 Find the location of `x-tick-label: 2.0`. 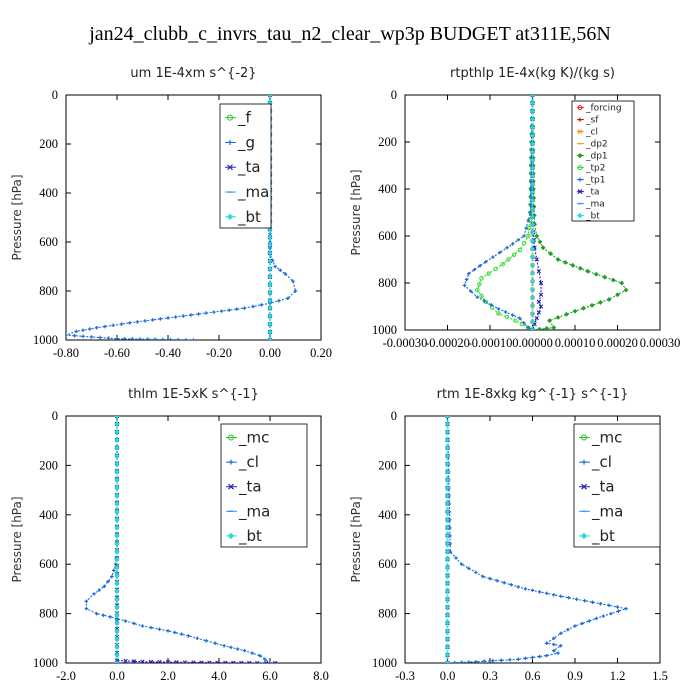

x-tick-label: 2.0 is located at coordinates (168, 676).